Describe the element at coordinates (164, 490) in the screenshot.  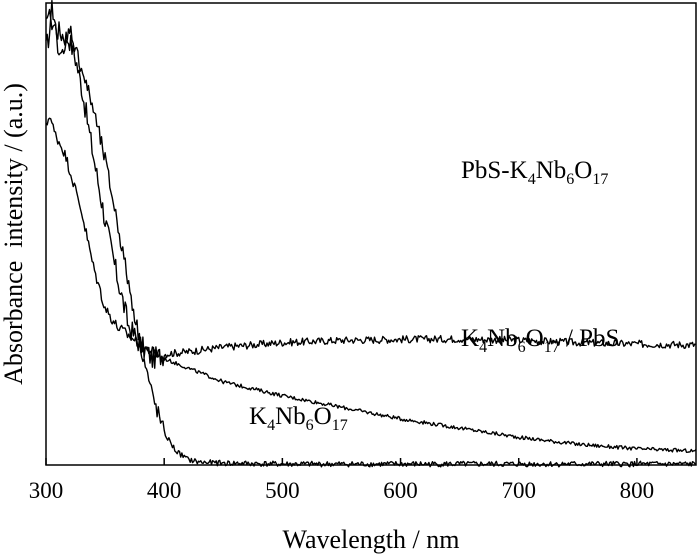
I see `x-tick-label: 400` at that location.